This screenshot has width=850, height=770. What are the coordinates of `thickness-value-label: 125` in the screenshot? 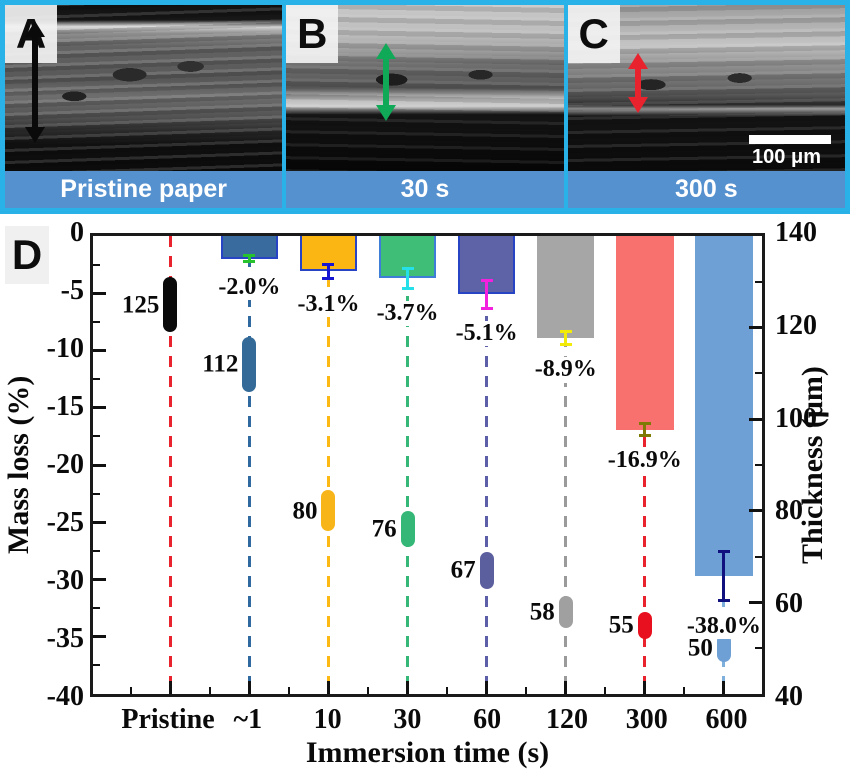 It's located at (140, 305).